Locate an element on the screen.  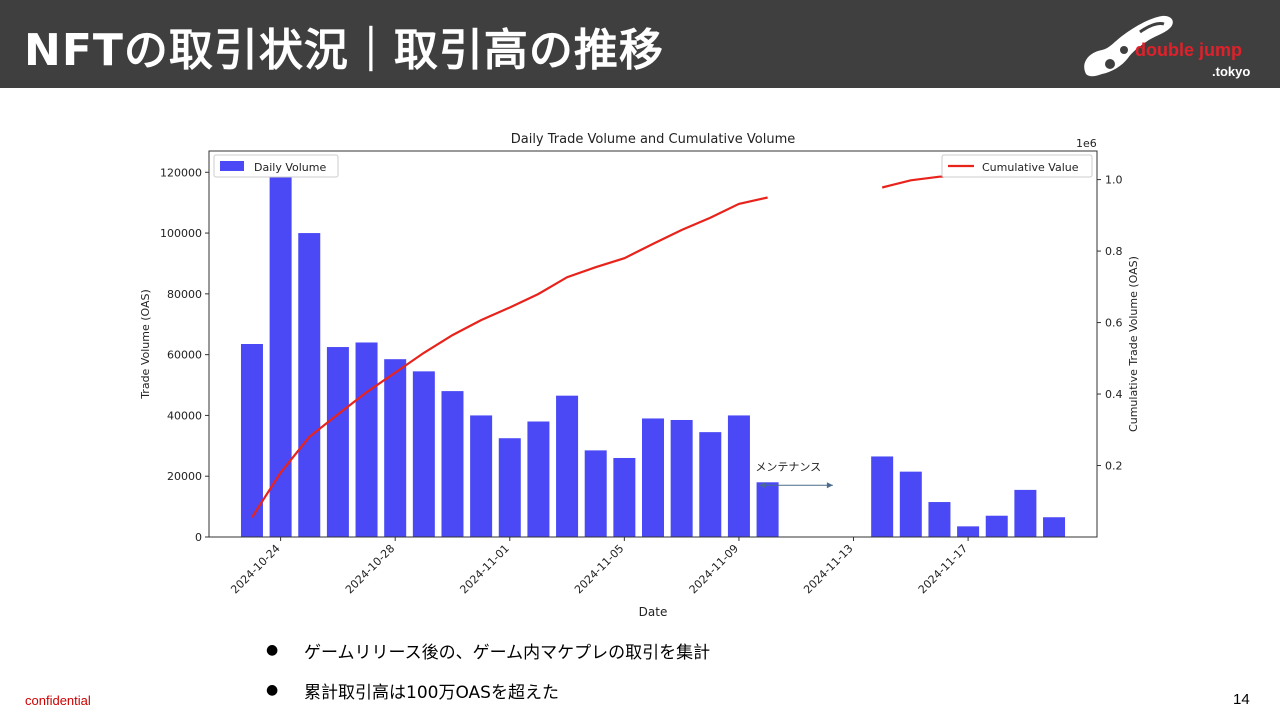
legend-line-box is located at coordinates (1017, 166).